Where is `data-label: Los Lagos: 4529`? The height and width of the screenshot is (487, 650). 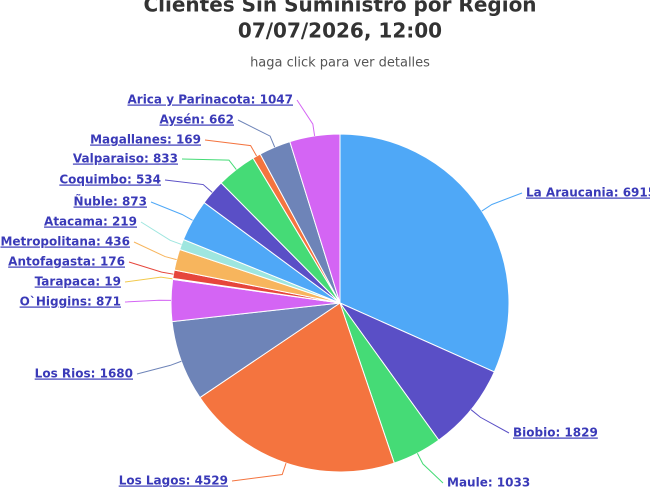
data-label: Los Lagos: 4529 is located at coordinates (173, 480).